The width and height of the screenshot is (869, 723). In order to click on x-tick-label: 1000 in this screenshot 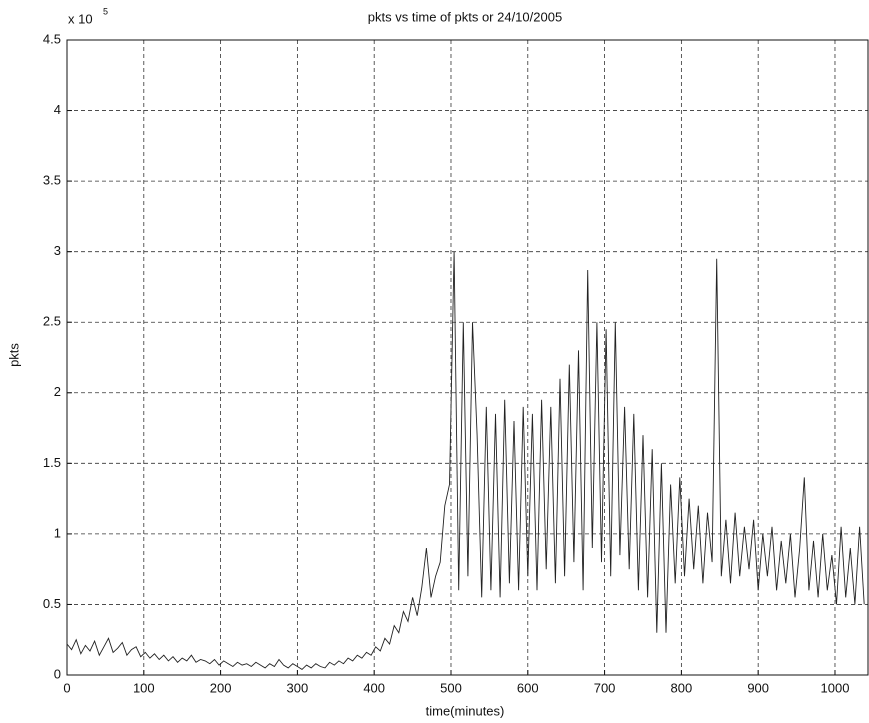, I will do `click(835, 687)`.